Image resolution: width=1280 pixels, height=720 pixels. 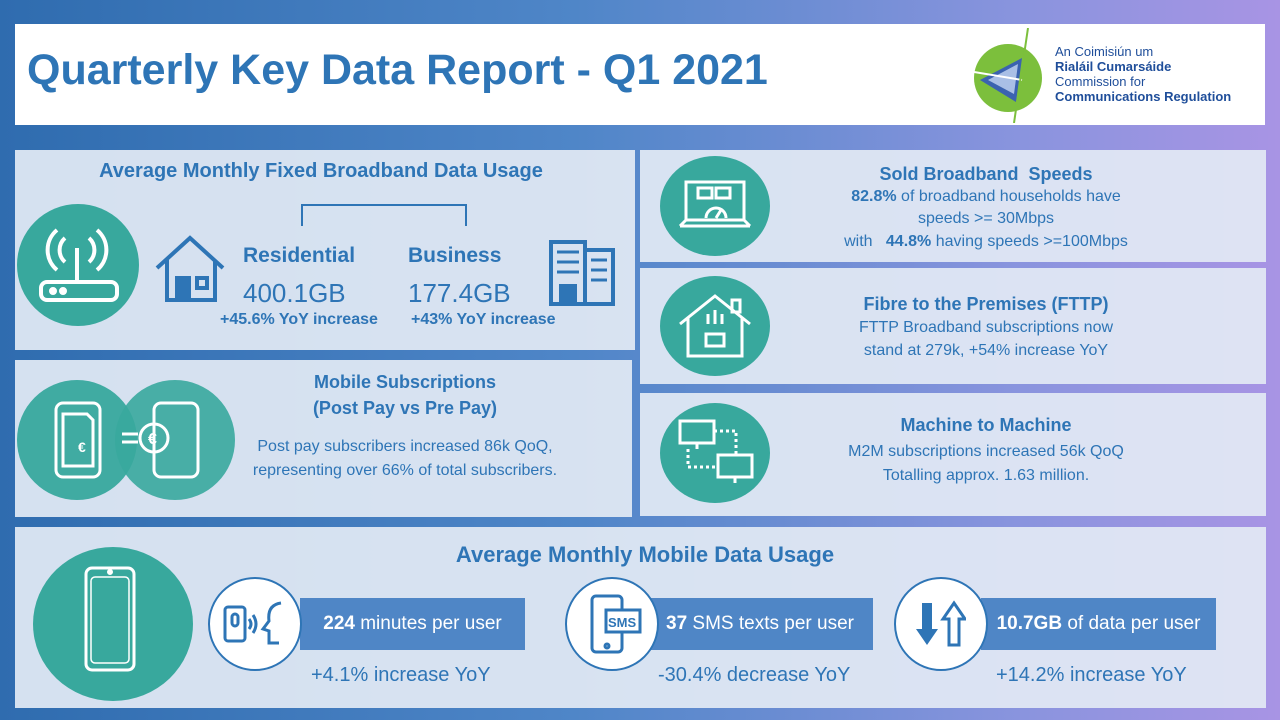 I want to click on fttp-circle, so click(x=715, y=326).